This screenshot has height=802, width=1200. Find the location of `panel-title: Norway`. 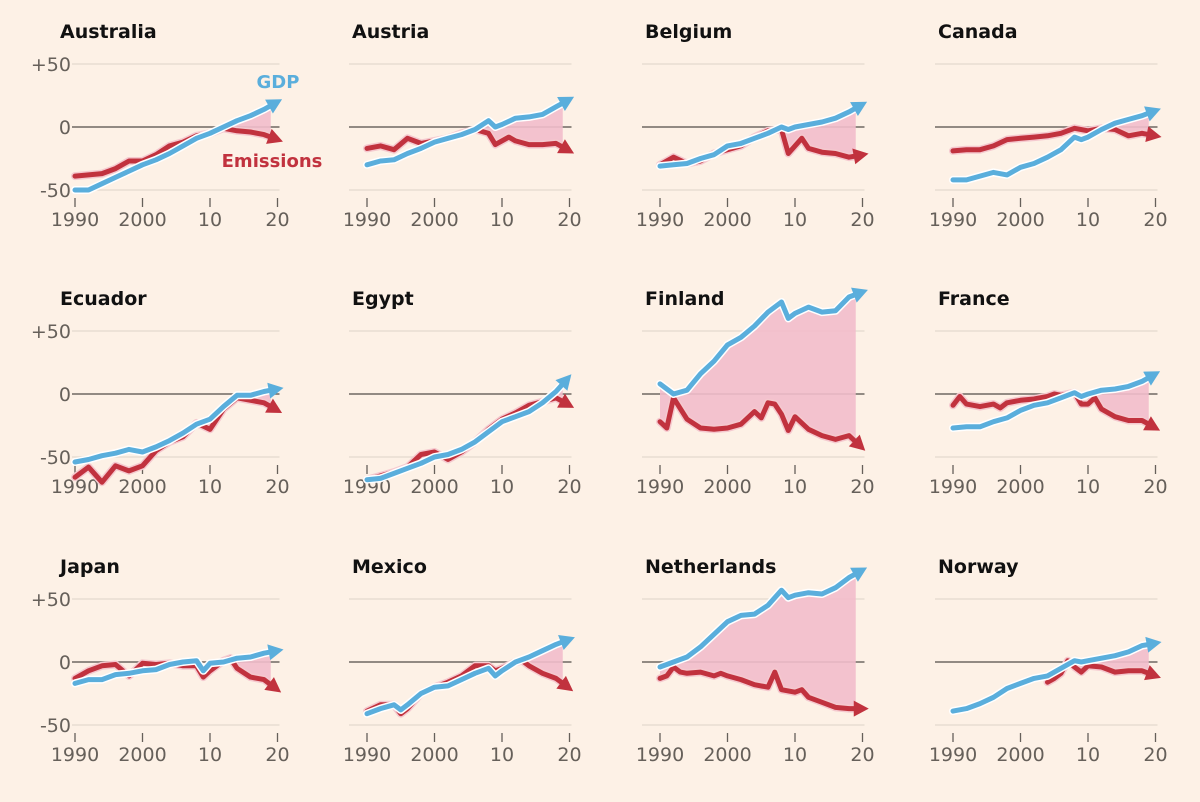

panel-title: Norway is located at coordinates (978, 567).